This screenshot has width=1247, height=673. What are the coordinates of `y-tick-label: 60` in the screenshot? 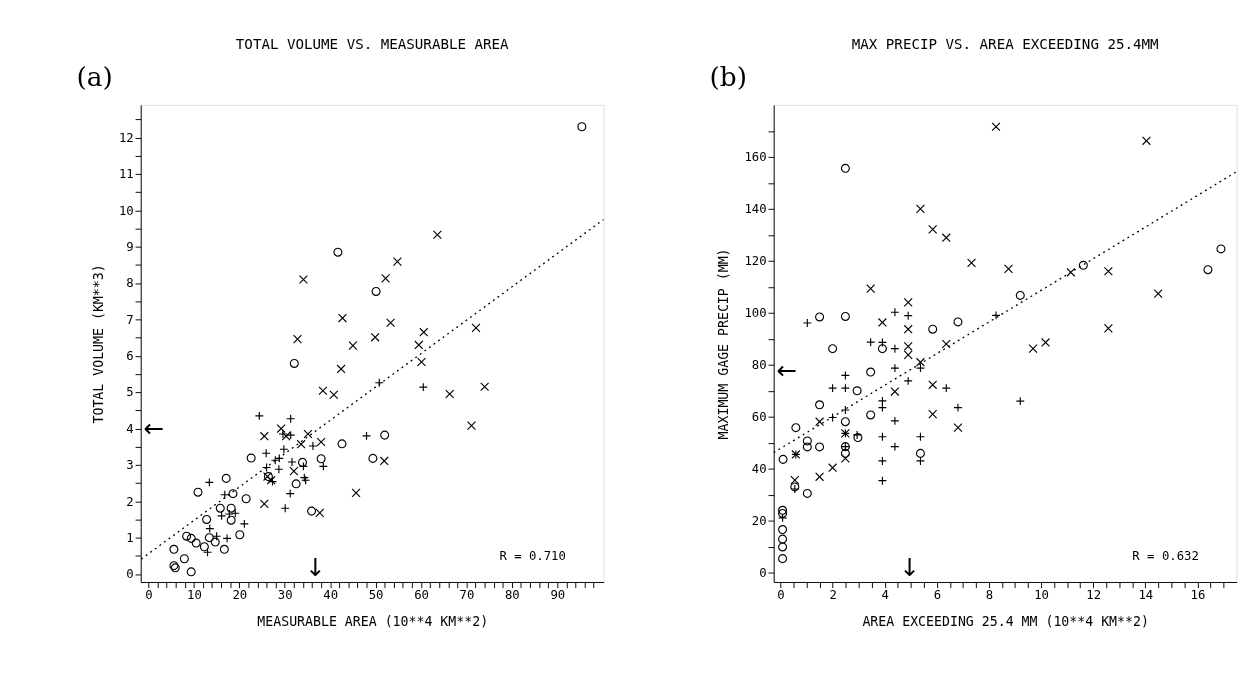 It's located at (759, 417).